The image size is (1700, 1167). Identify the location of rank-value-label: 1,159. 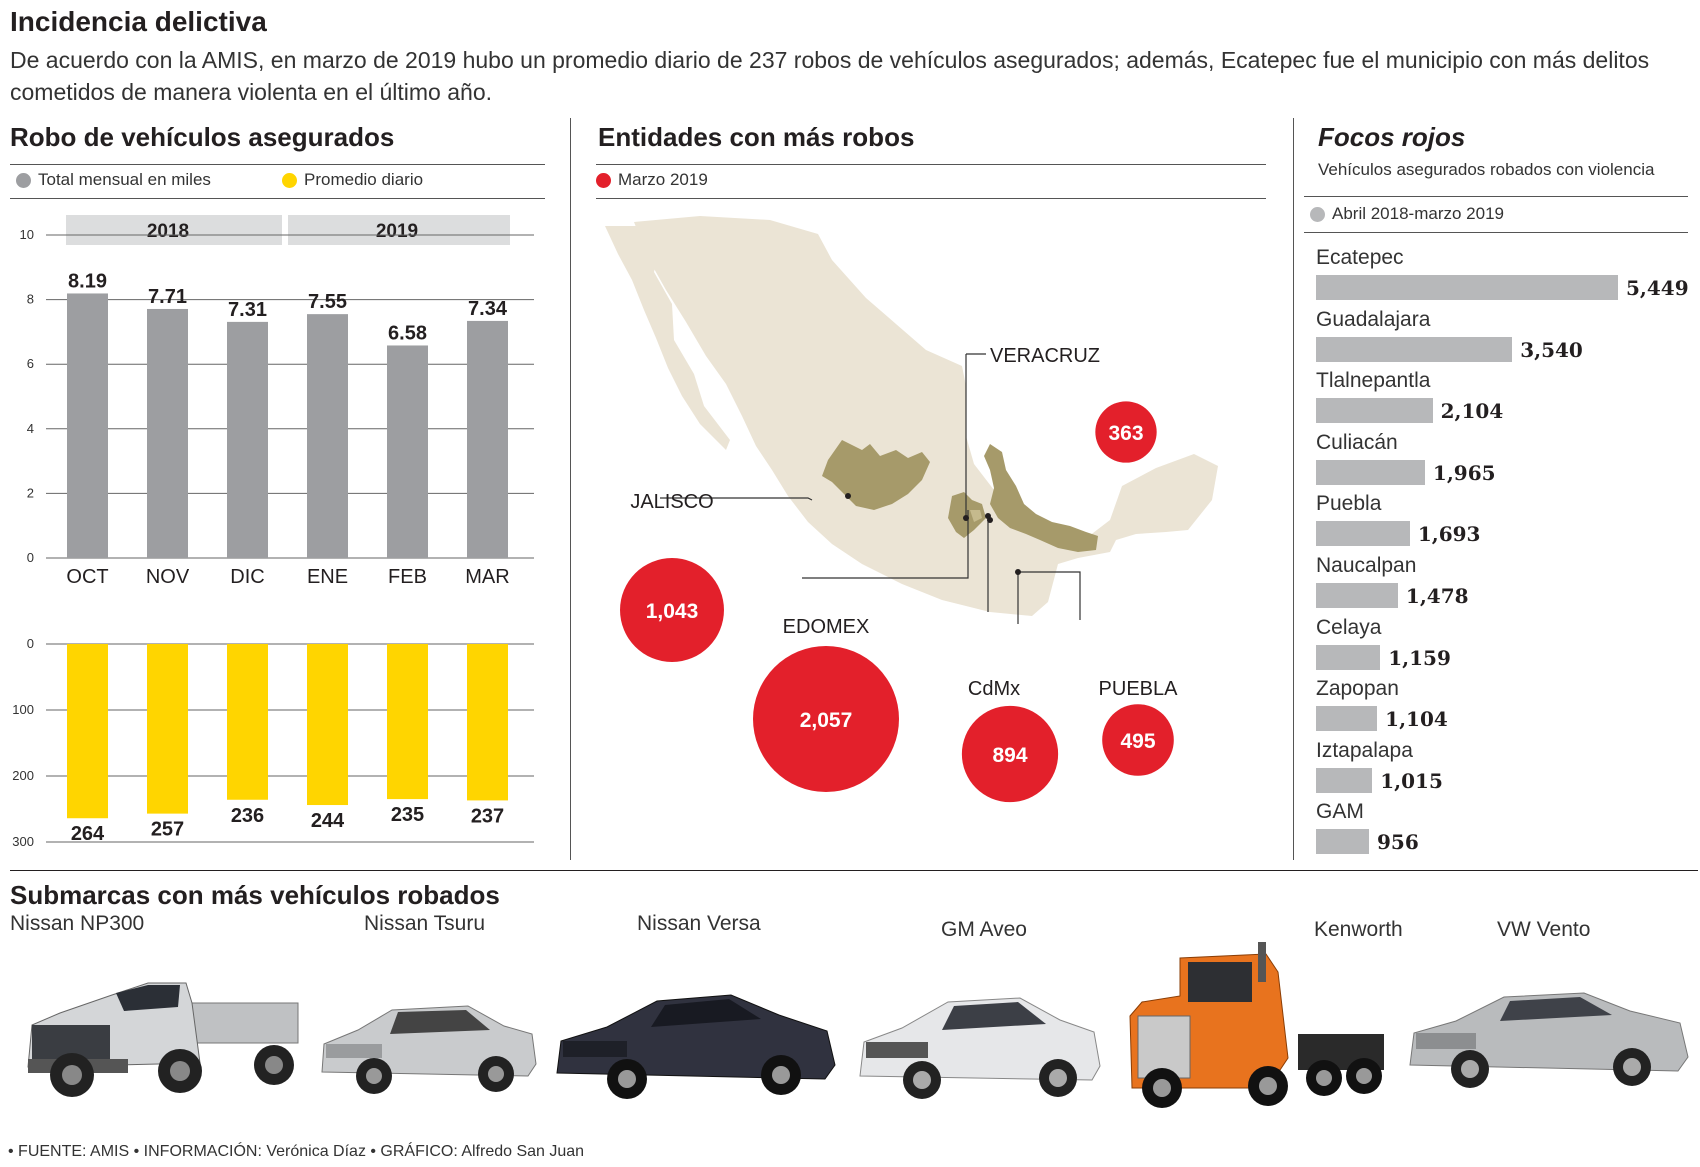
(1419, 657).